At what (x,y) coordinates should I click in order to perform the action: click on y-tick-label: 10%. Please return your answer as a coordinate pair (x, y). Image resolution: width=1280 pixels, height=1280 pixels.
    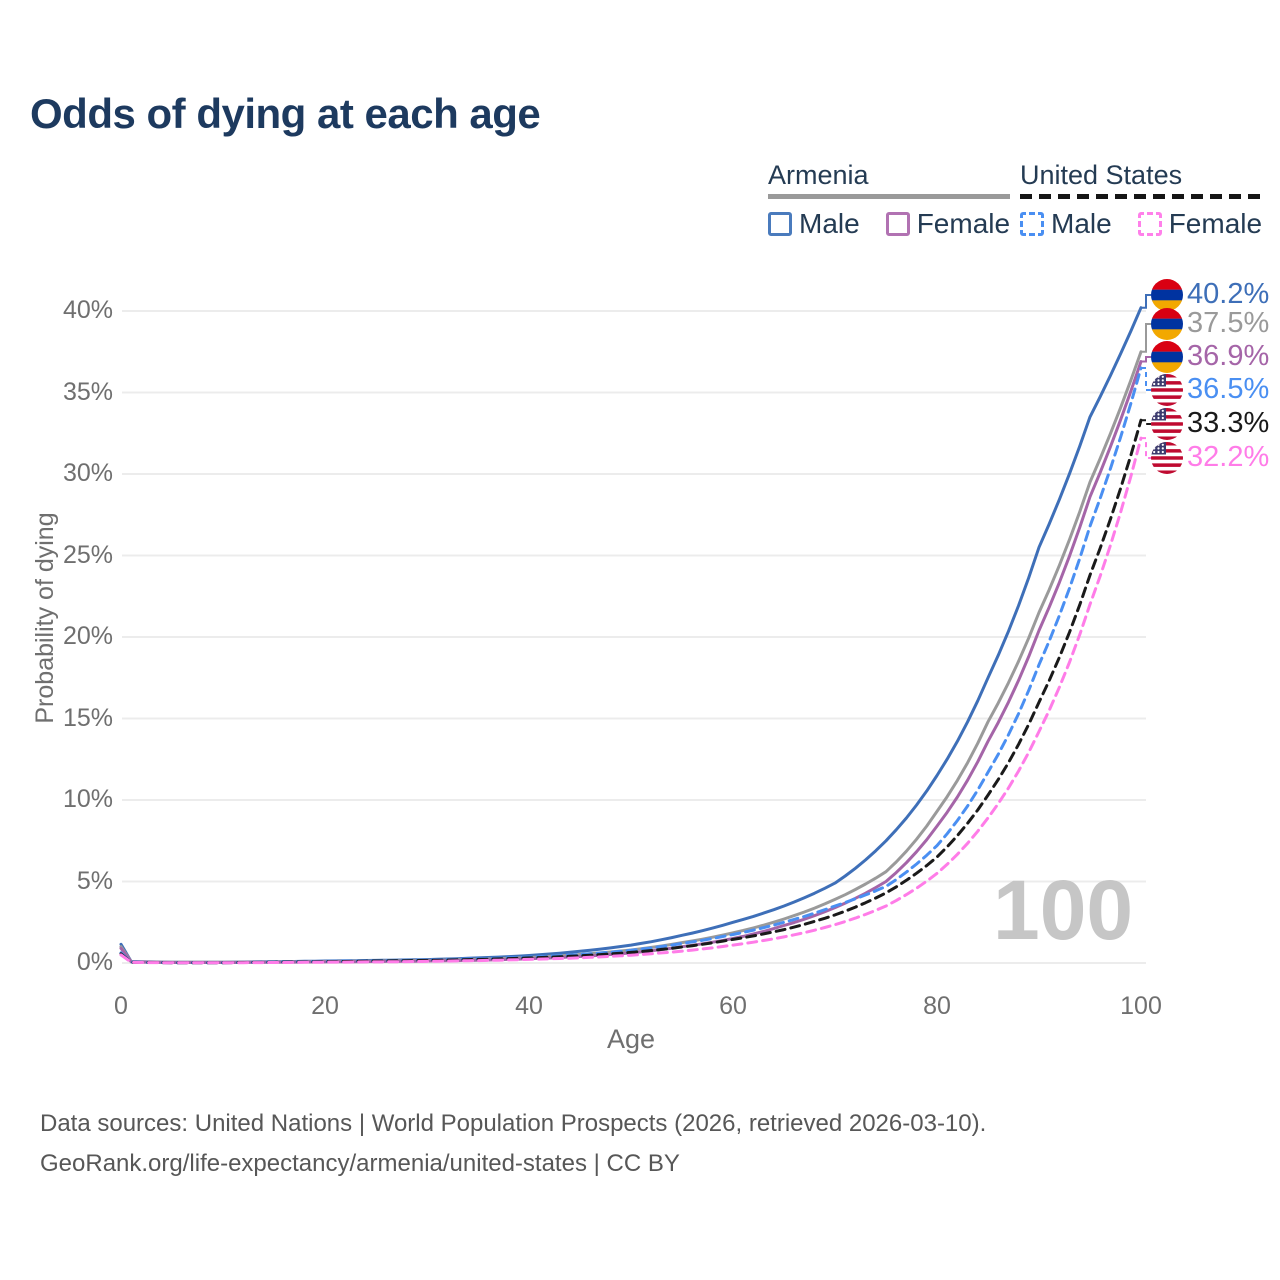
    Looking at the image, I should click on (87, 799).